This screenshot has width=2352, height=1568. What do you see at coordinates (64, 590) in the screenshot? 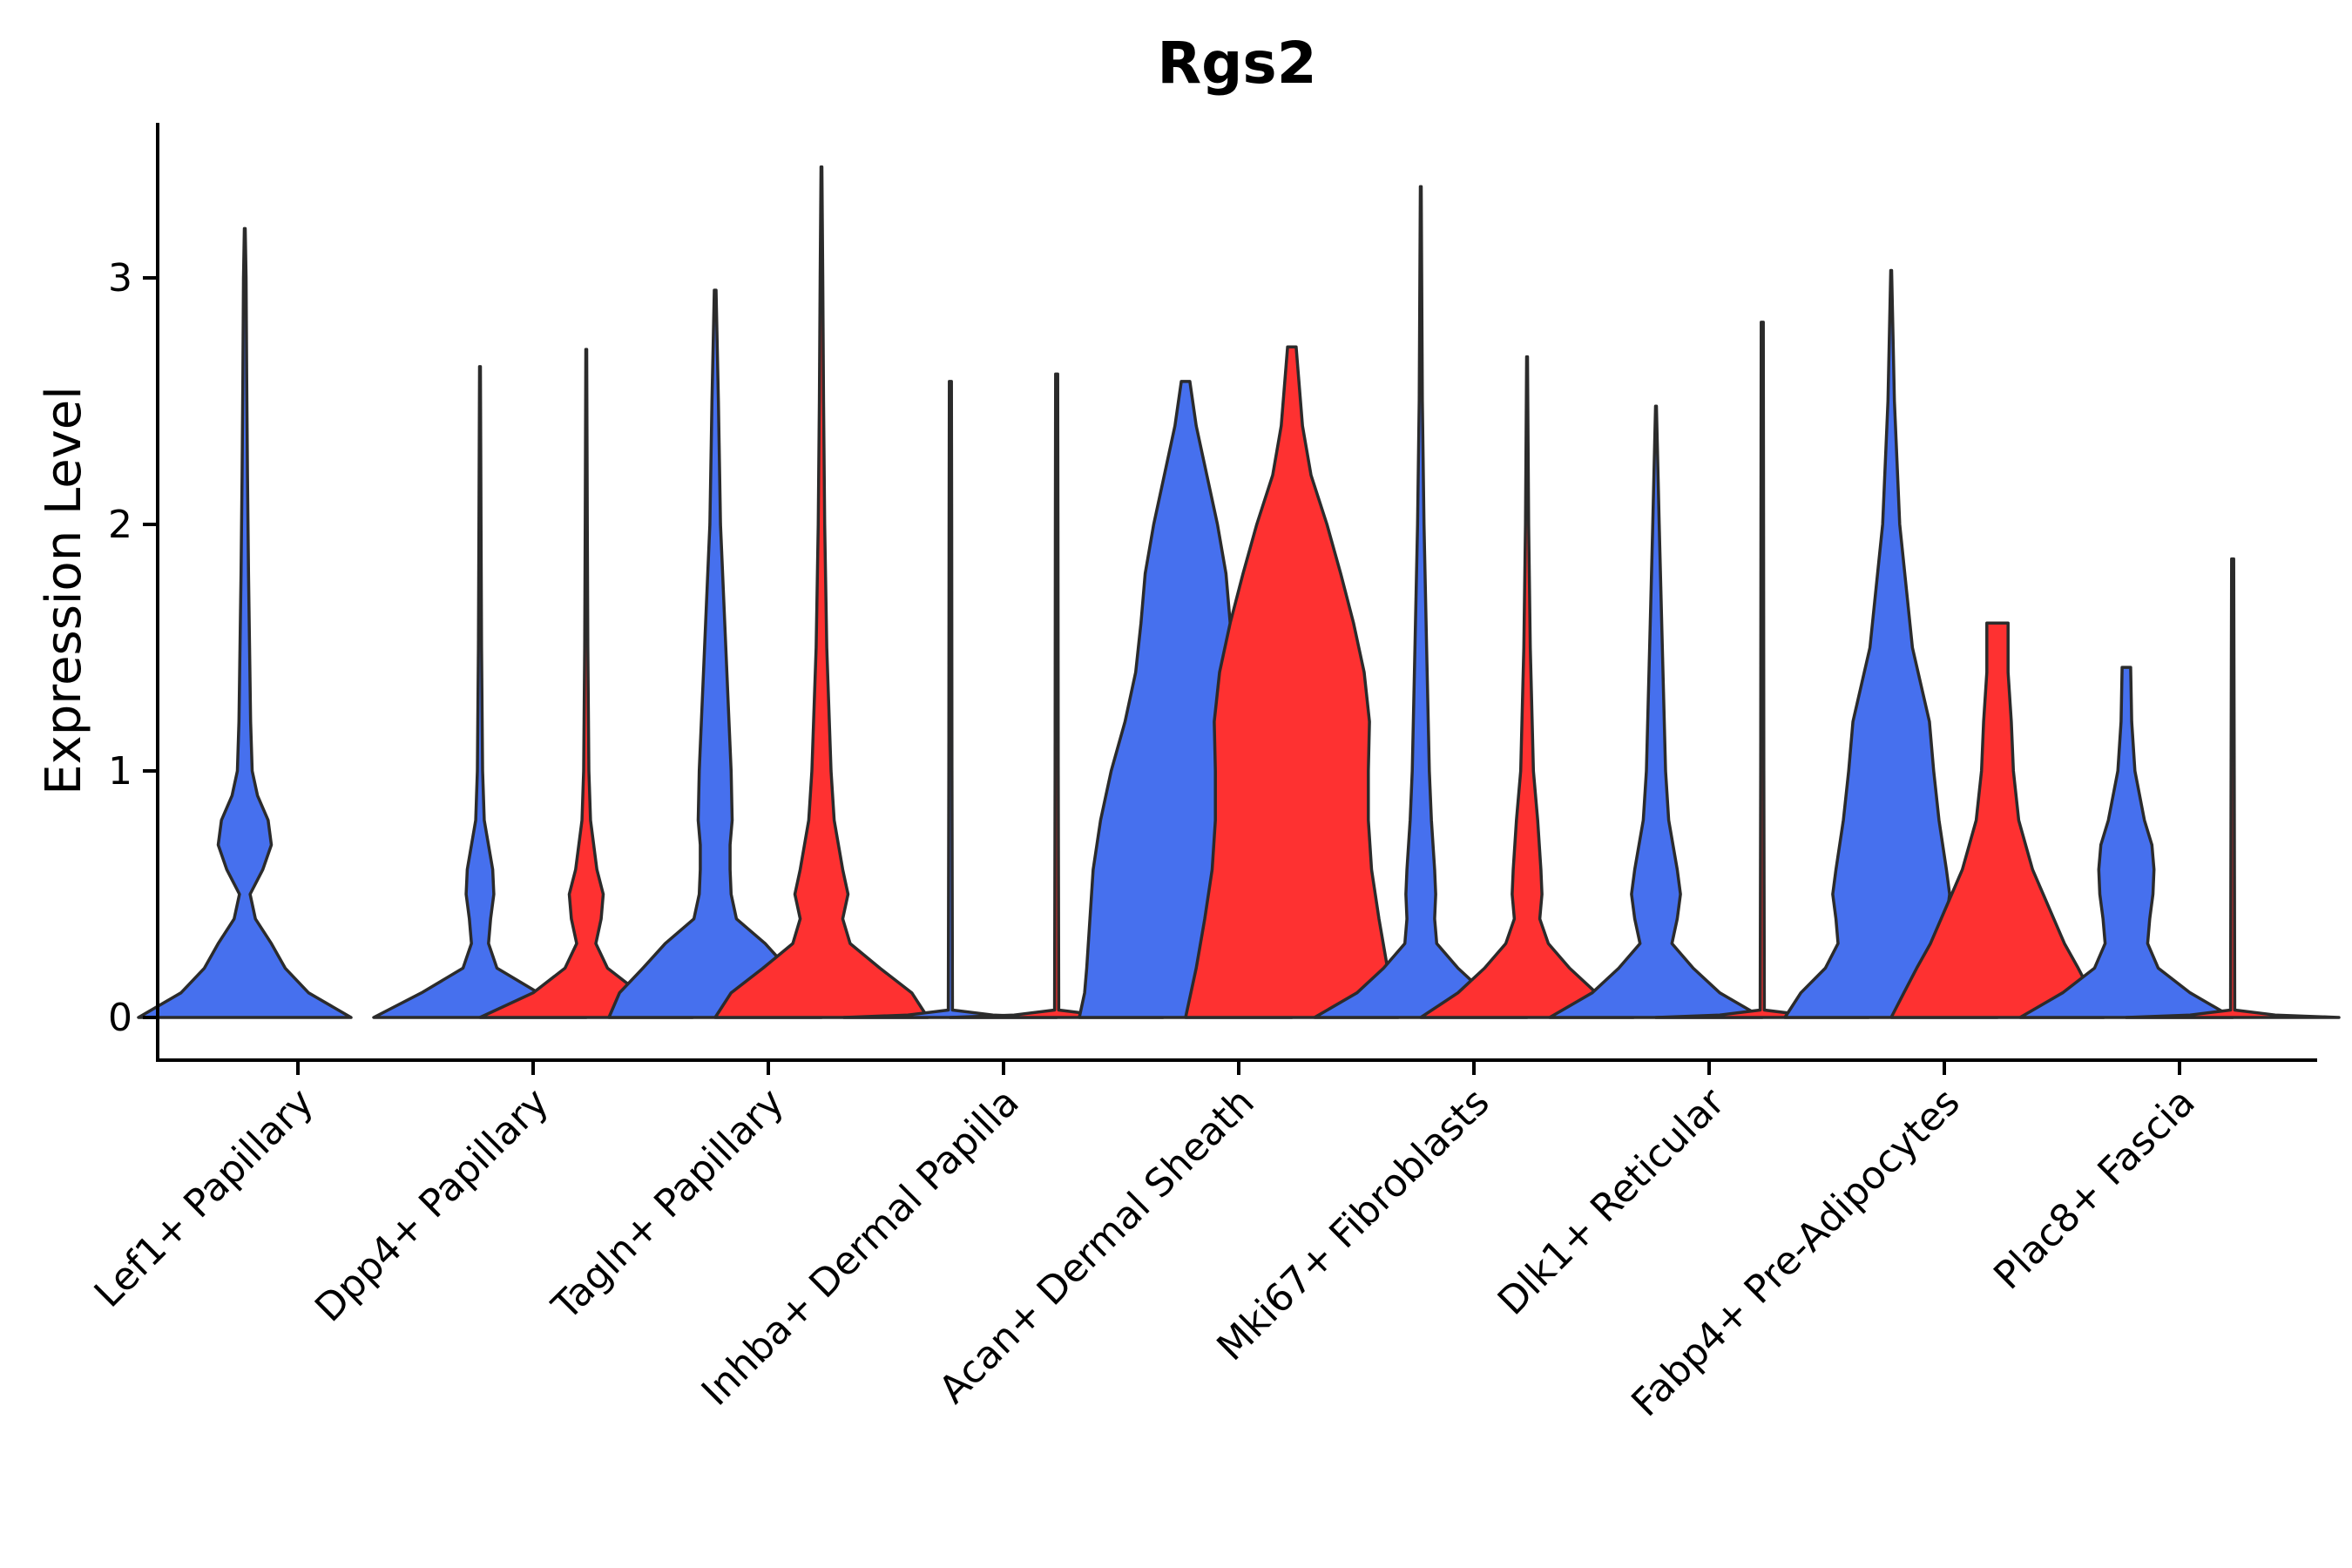
I see `y-axis-label: Expression Level` at bounding box center [64, 590].